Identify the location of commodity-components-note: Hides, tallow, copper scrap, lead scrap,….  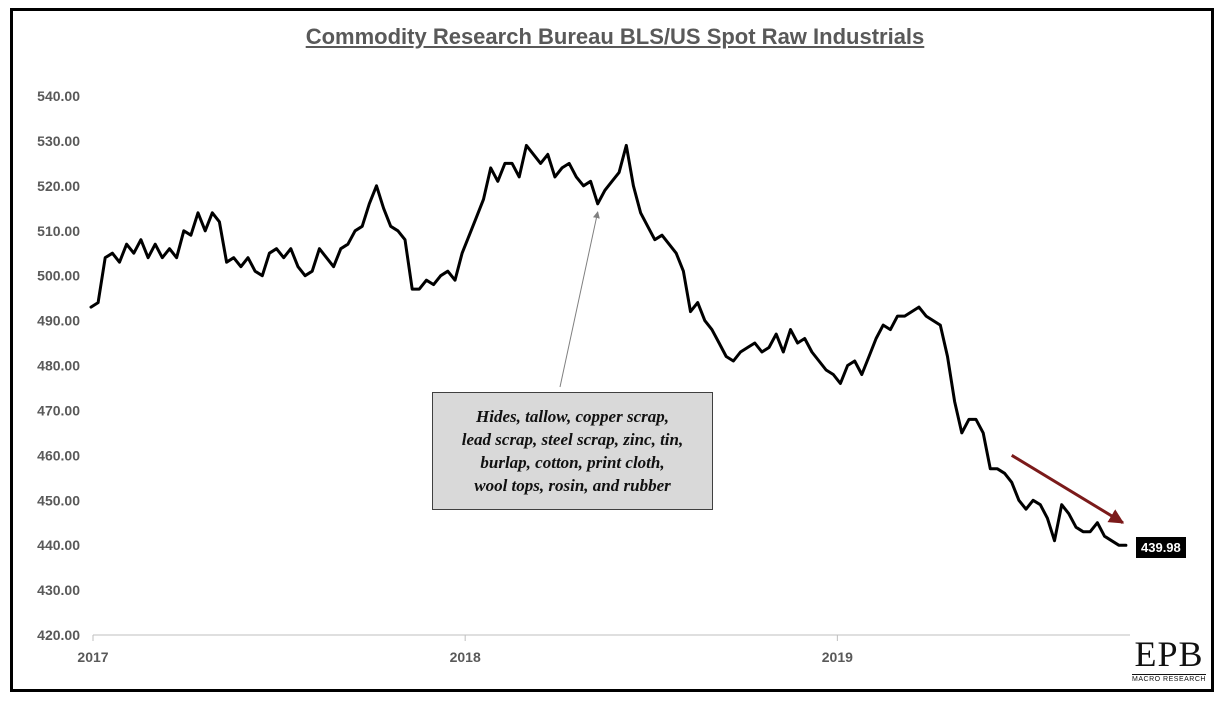
(572, 451).